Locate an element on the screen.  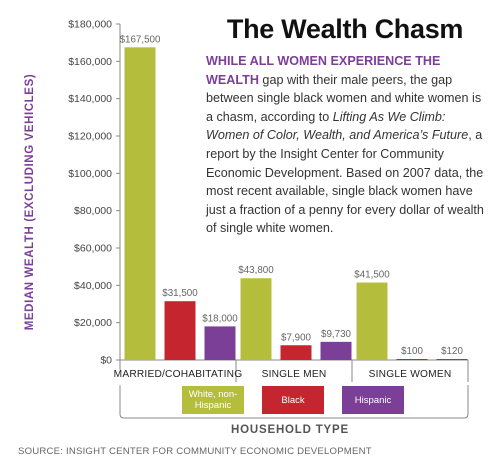
bar-value-label: $7,900 is located at coordinates (296, 337).